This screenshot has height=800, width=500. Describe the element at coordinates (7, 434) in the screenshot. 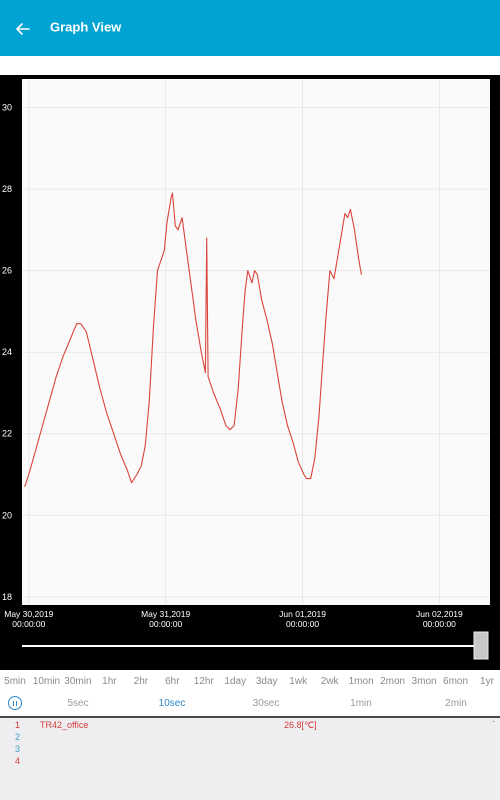

I see `y-tick-label: 22` at that location.